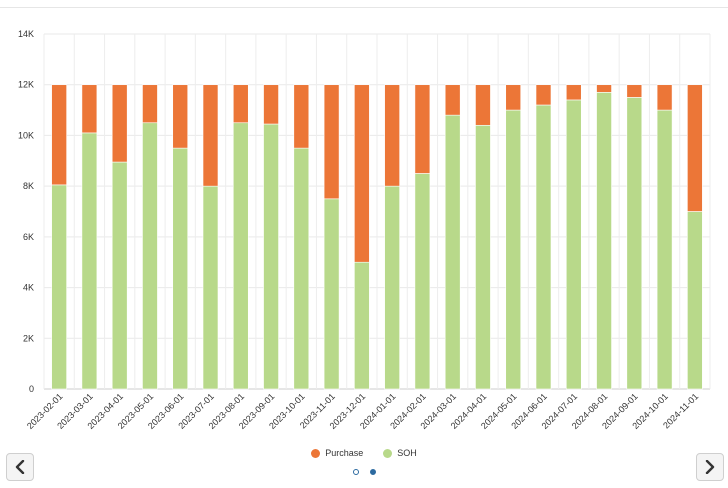 This screenshot has height=488, width=728. I want to click on chart-legend: Purchase SOH, so click(364, 453).